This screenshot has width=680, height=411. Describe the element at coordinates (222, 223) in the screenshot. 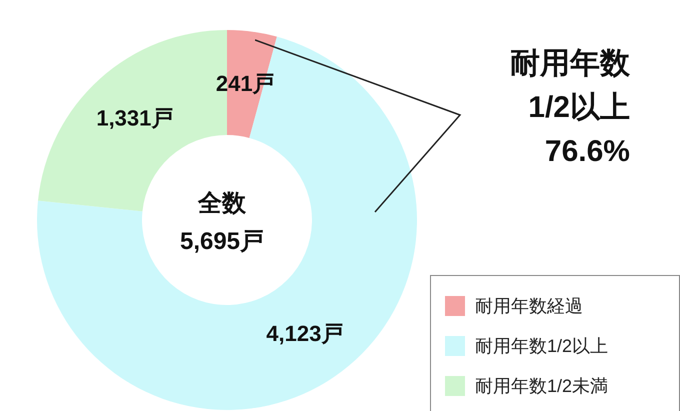

I see `text: 全数 5,695戸` at that location.